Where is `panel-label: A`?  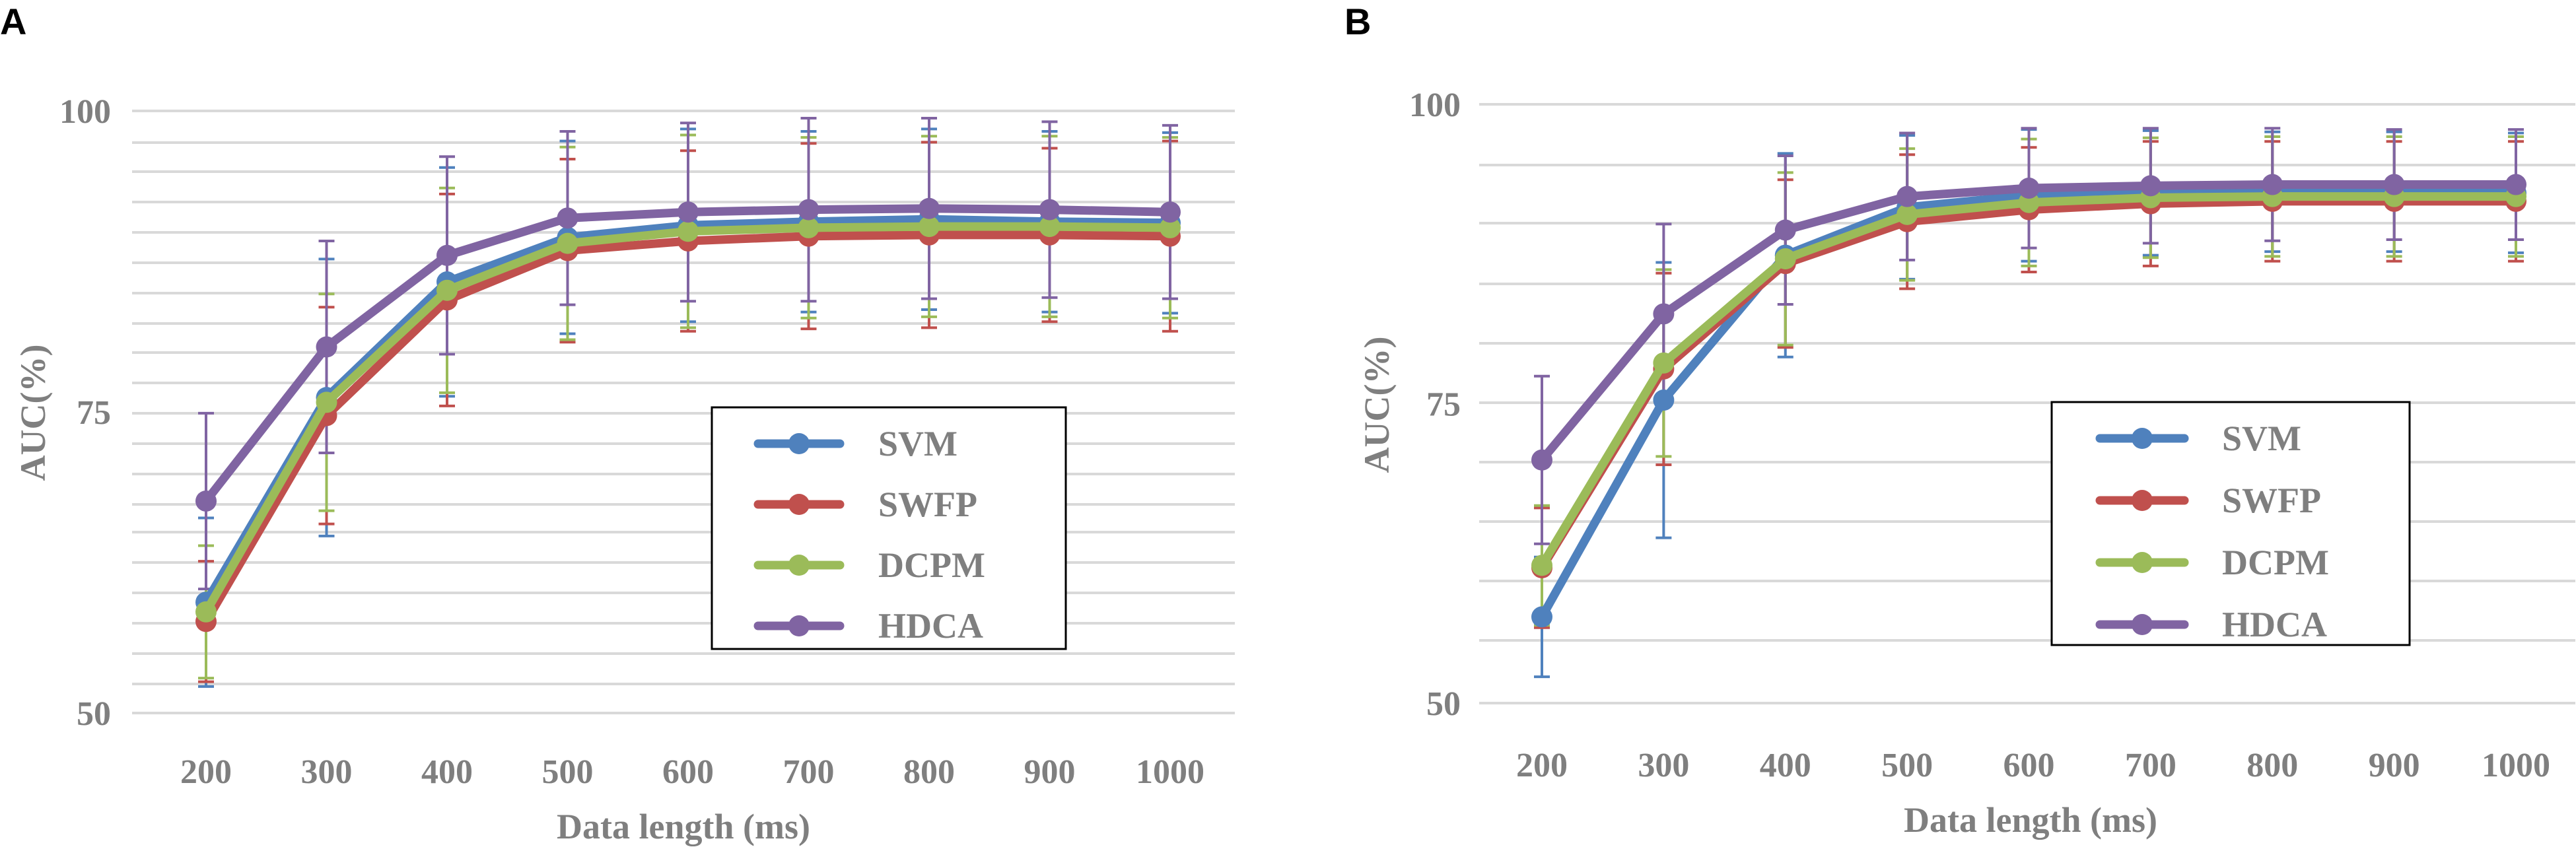
panel-label: A is located at coordinates (13, 21).